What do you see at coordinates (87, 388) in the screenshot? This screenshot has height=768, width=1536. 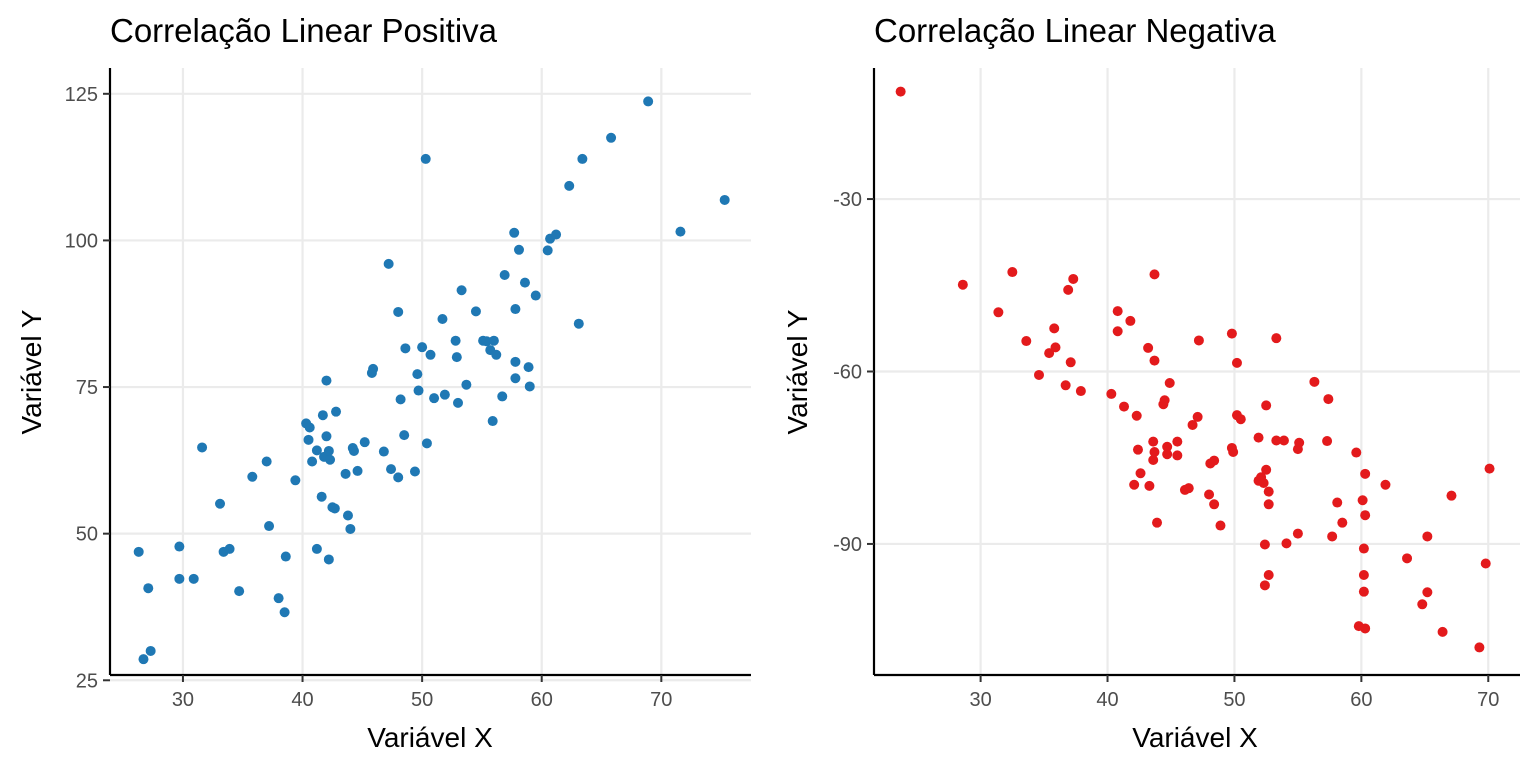 I see `y-tick-label: 75` at bounding box center [87, 388].